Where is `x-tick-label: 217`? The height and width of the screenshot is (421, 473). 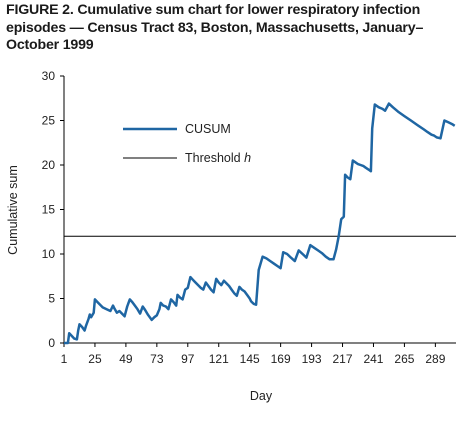
x-tick-label: 217 is located at coordinates (343, 359).